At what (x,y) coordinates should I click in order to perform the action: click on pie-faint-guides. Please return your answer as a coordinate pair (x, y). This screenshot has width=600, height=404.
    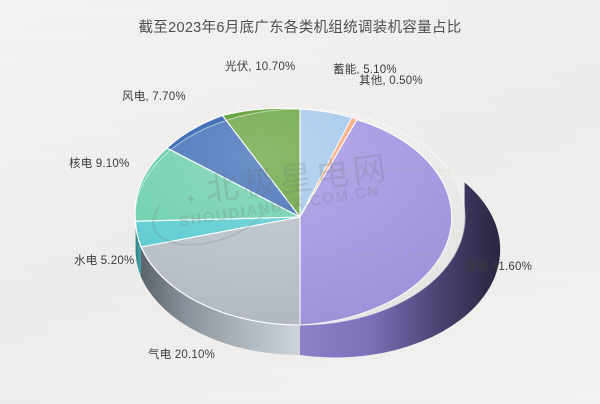
    Looking at the image, I should click on (384, 212).